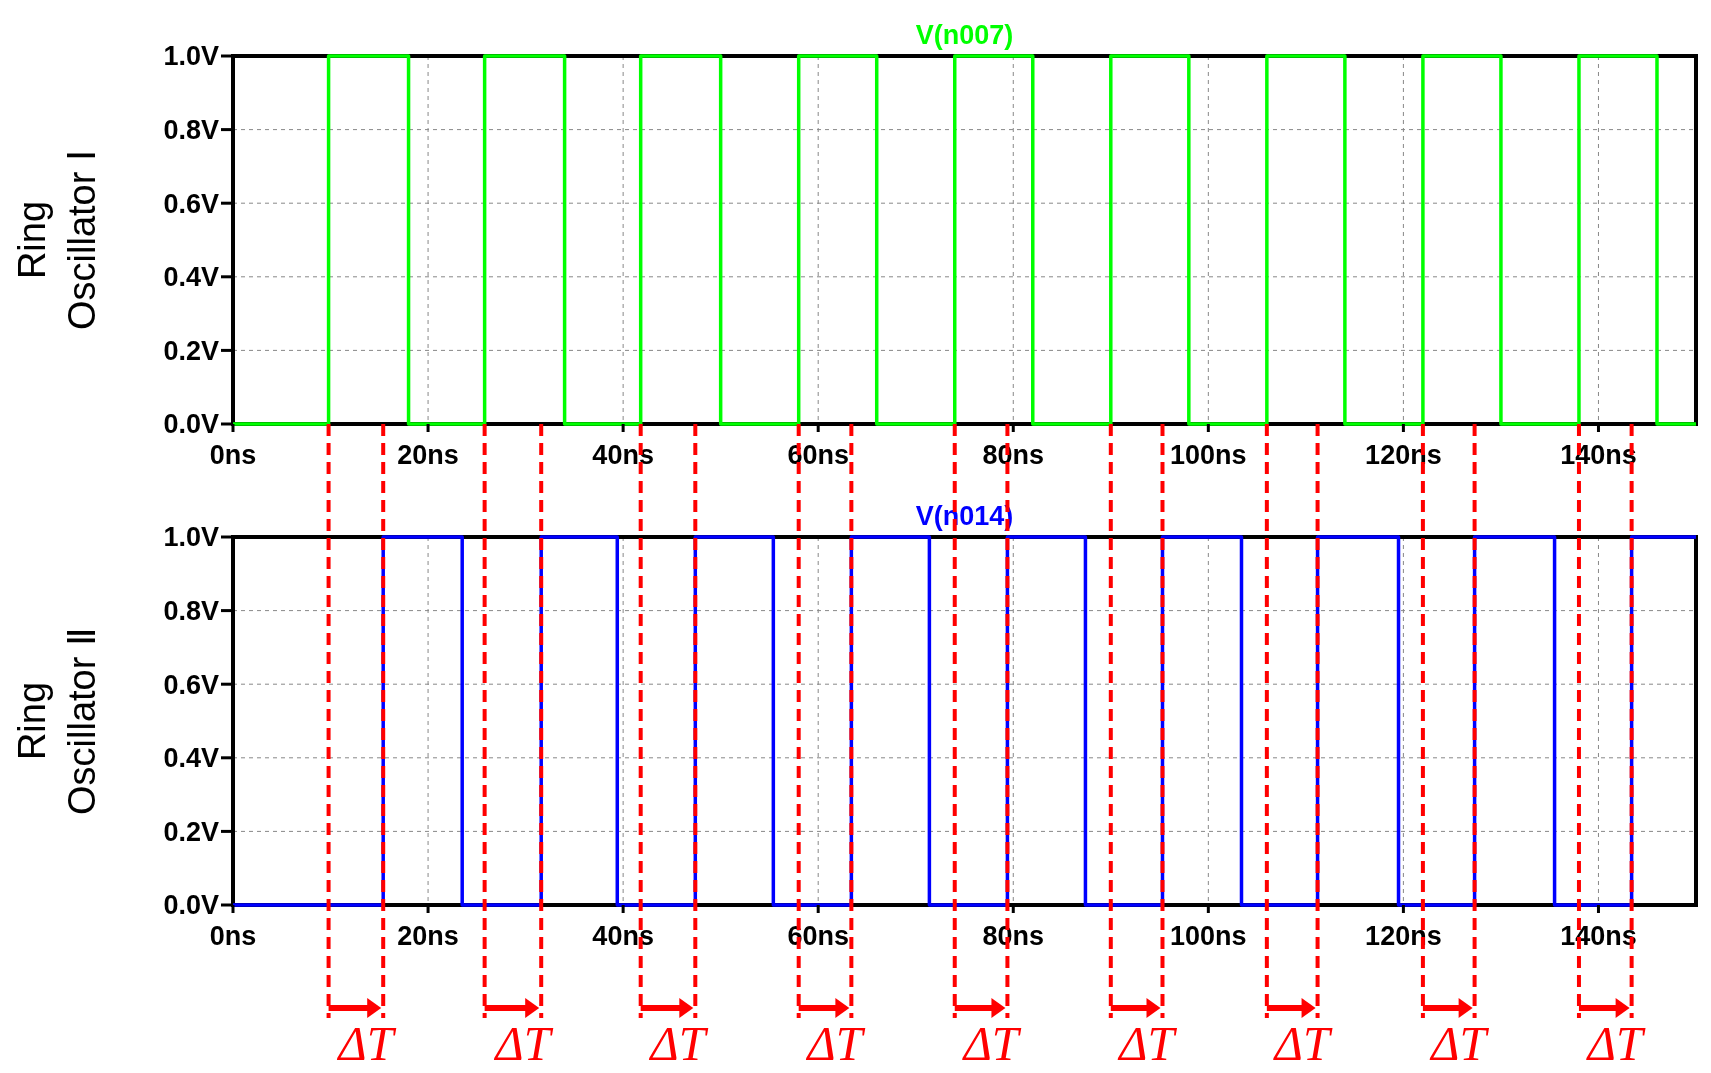  I want to click on y-axis-title: Ring Oscillator Ⅰ, so click(57, 240).